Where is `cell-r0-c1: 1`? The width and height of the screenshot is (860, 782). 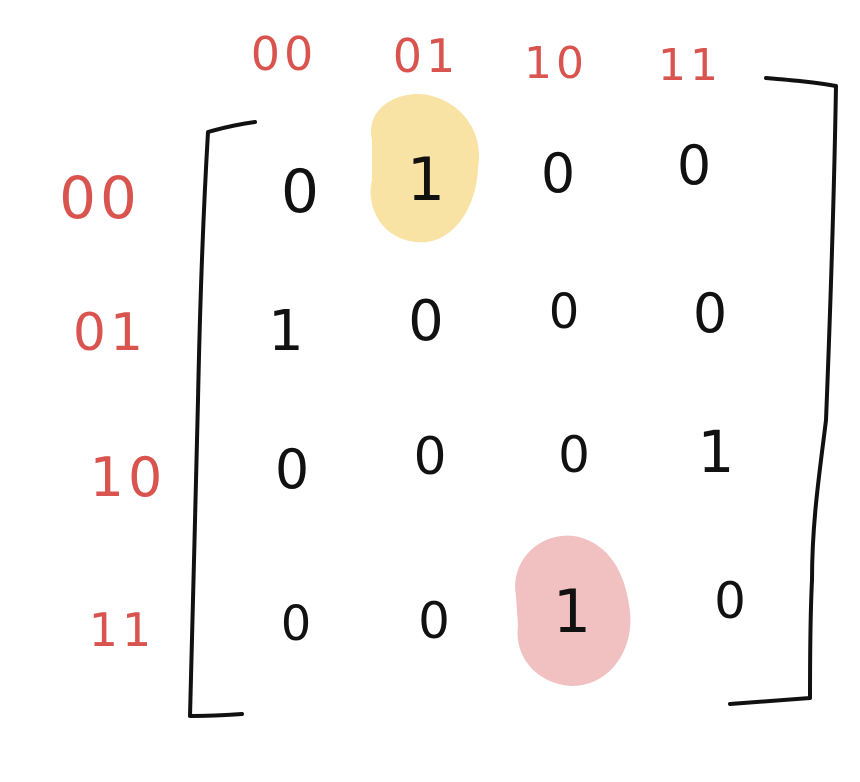 cell-r0-c1: 1 is located at coordinates (426, 180).